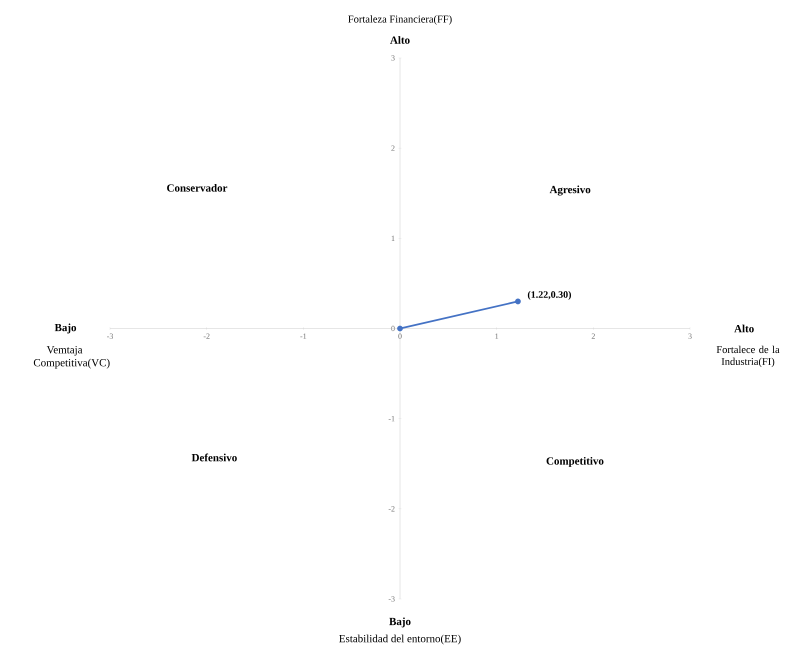 The height and width of the screenshot is (650, 793). I want to click on annotation: Agresivo, so click(570, 191).